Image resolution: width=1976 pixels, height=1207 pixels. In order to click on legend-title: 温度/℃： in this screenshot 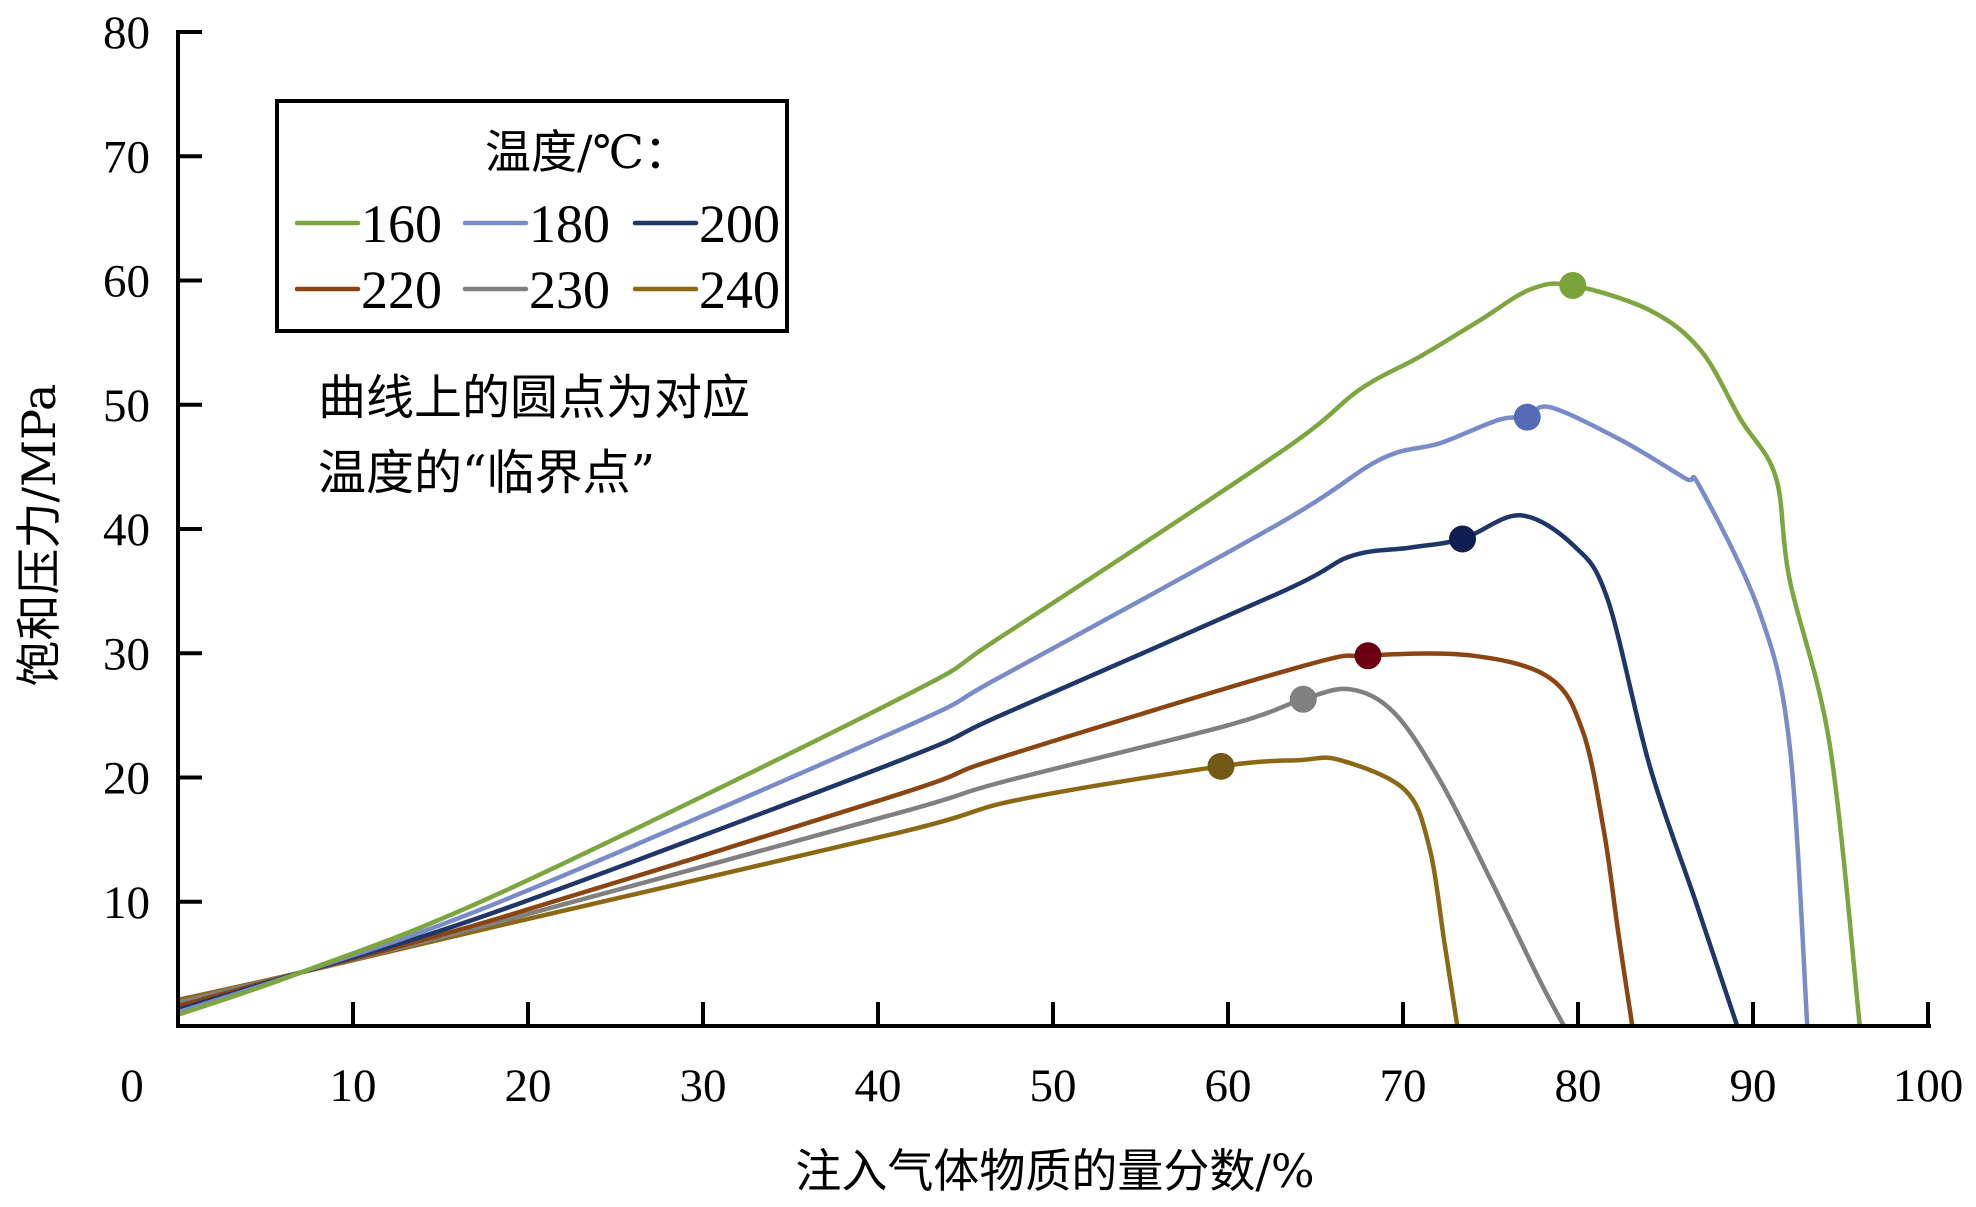, I will do `click(587, 152)`.